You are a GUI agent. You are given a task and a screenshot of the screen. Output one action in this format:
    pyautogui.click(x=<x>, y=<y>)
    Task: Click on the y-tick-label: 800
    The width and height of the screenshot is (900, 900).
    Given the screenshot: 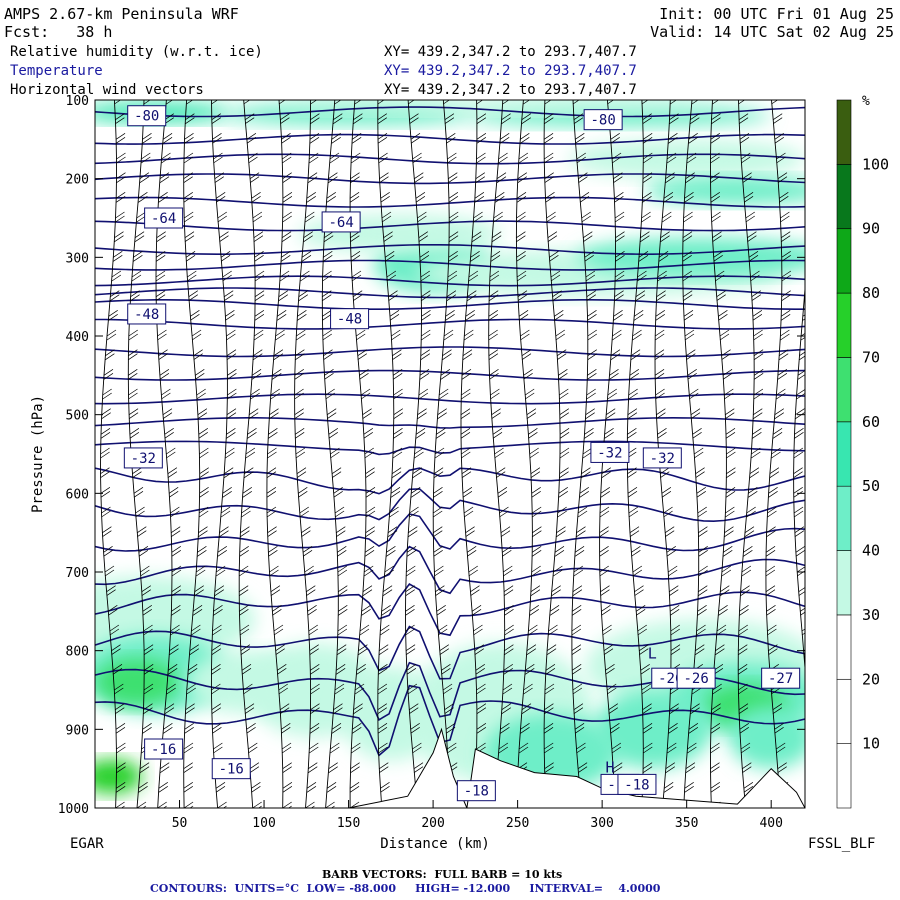 What is the action you would take?
    pyautogui.click(x=77, y=652)
    